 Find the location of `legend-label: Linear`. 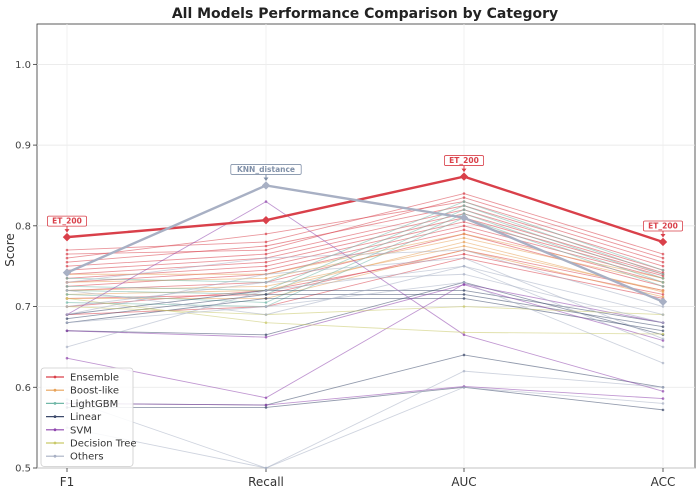

legend-label: Linear is located at coordinates (86, 417).